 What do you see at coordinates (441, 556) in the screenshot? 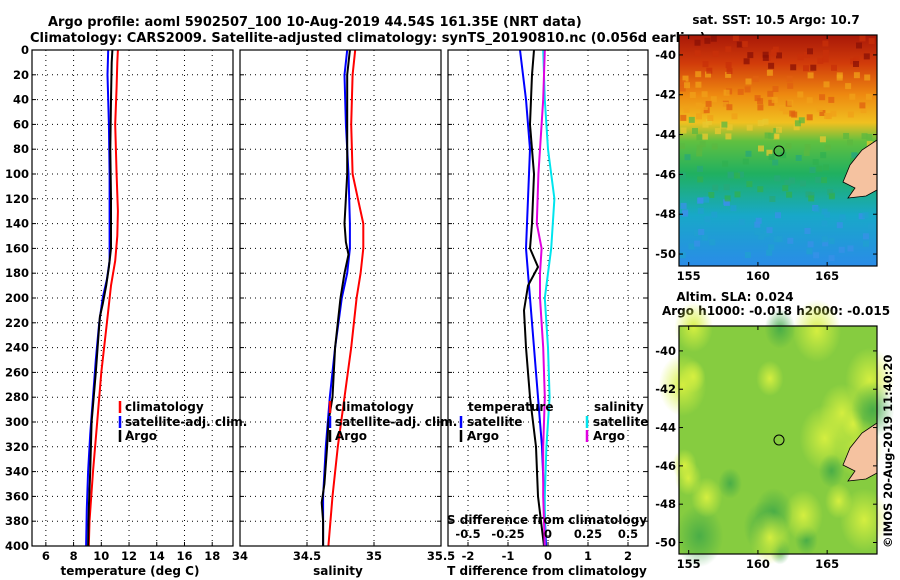
I see `x-tick-label: 35.5` at bounding box center [441, 556].